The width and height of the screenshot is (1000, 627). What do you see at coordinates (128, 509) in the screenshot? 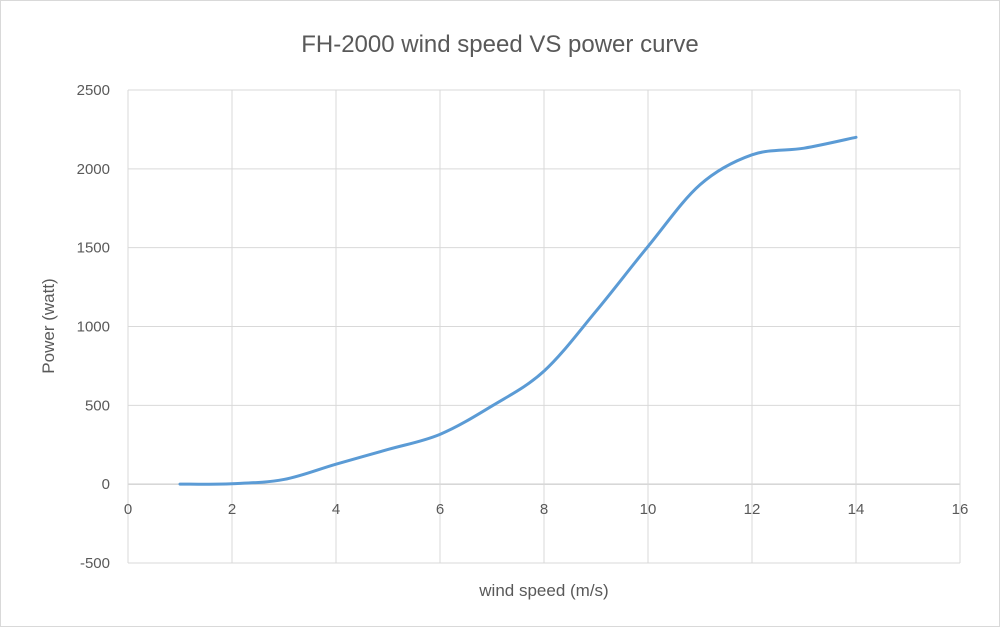
I see `x-tick-label: 0` at bounding box center [128, 509].